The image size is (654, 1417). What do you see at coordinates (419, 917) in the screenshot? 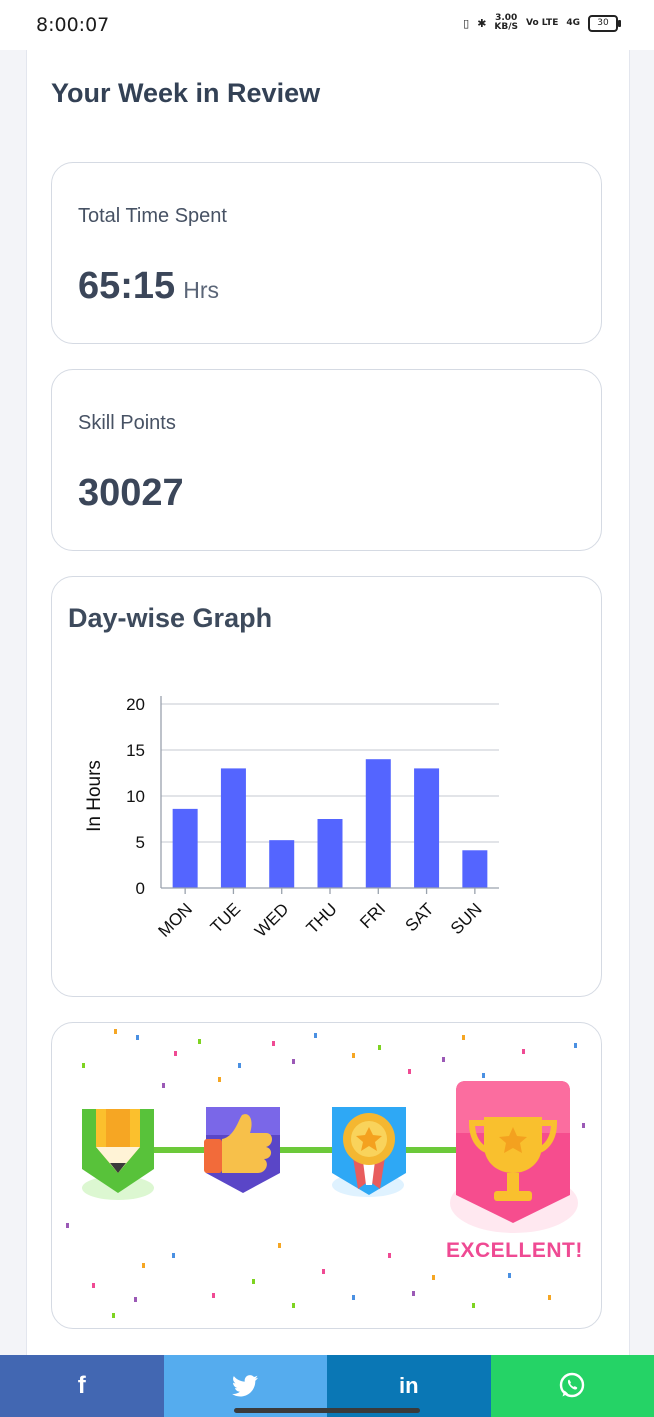
I see `x-tick-label: SAT` at bounding box center [419, 917].